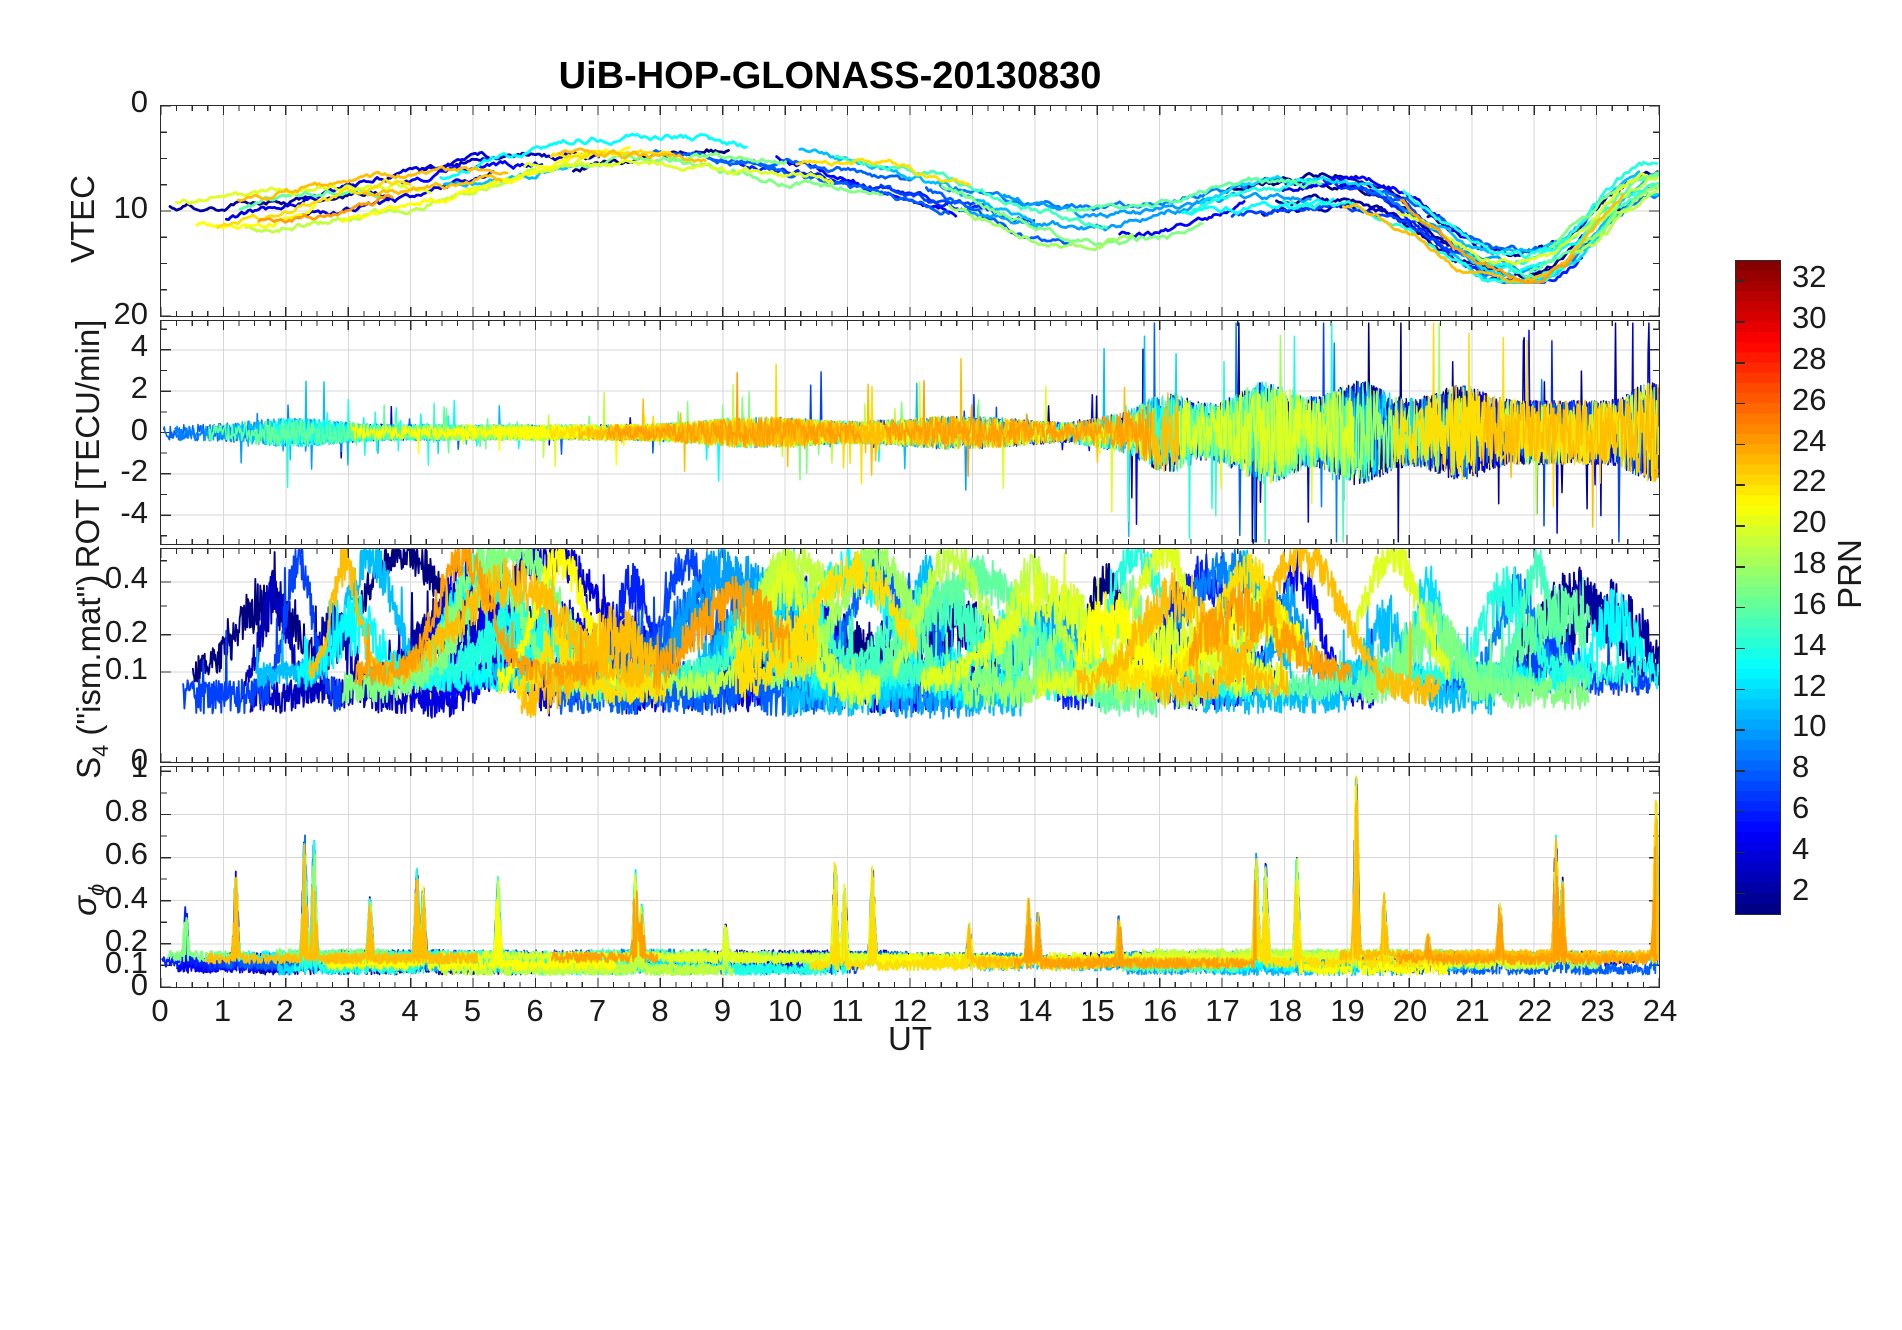 Image resolution: width=1902 pixels, height=1330 pixels. What do you see at coordinates (847, 1010) in the screenshot?
I see `xtick-11: 11` at bounding box center [847, 1010].